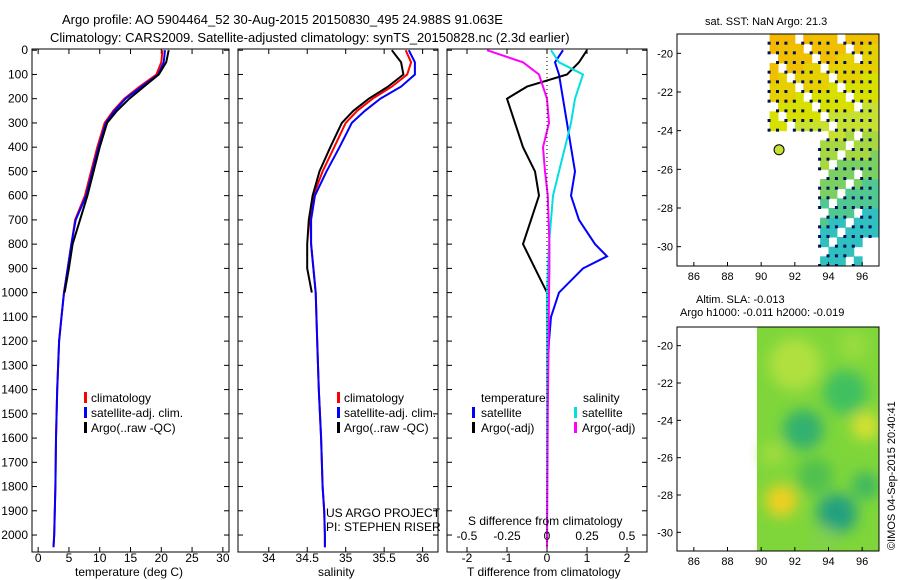 Image resolution: width=900 pixels, height=580 pixels. Describe the element at coordinates (18, 220) in the screenshot. I see `depth-tick-label: 700` at that location.